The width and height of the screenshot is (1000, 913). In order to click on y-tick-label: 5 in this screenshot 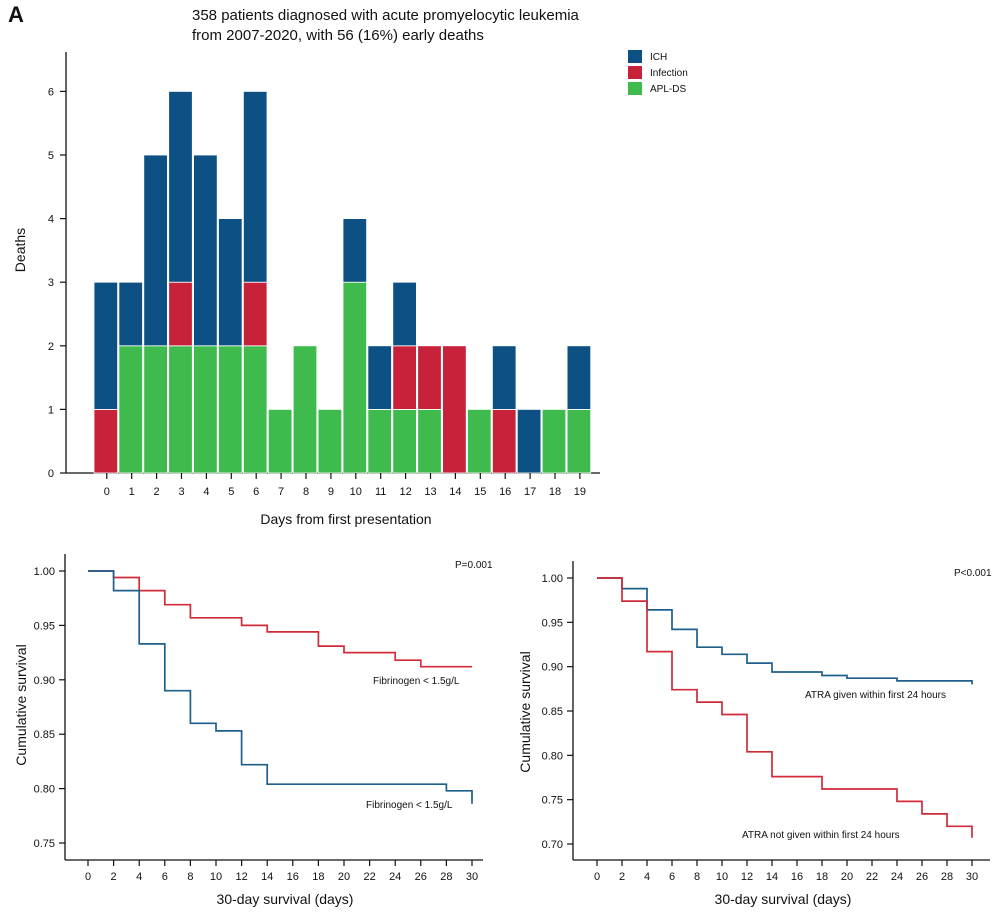, I will do `click(51, 156)`.